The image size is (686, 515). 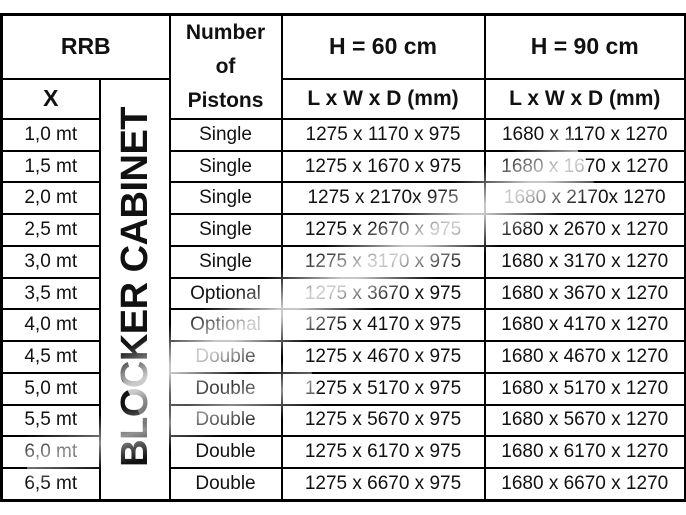 I want to click on h60-cell: 1275 x 2670 x 975, so click(x=383, y=230).